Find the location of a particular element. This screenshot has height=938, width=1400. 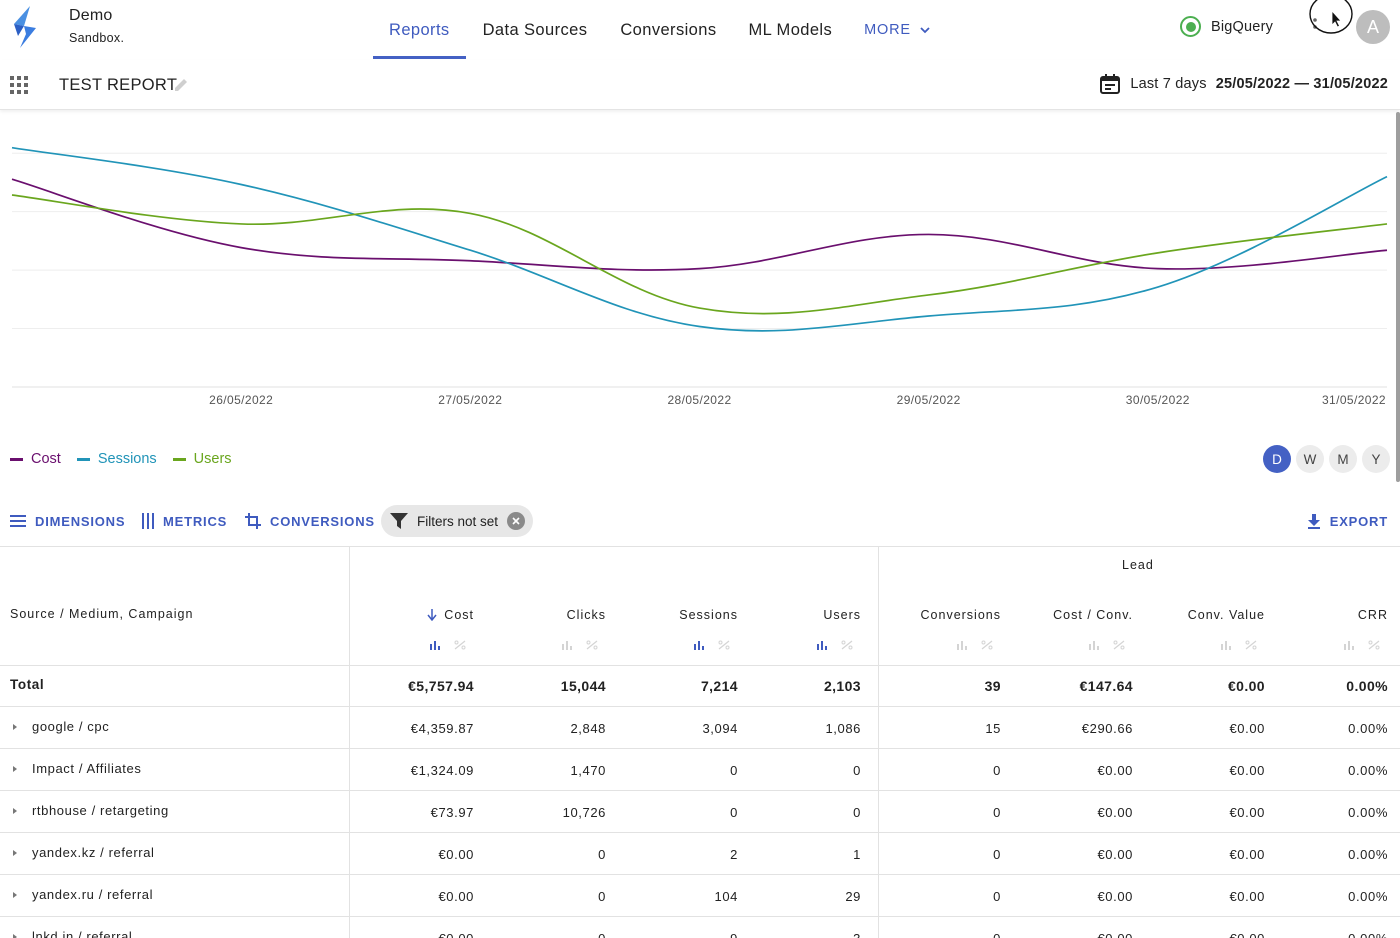

cell-sessions: 9 is located at coordinates (734, 934).